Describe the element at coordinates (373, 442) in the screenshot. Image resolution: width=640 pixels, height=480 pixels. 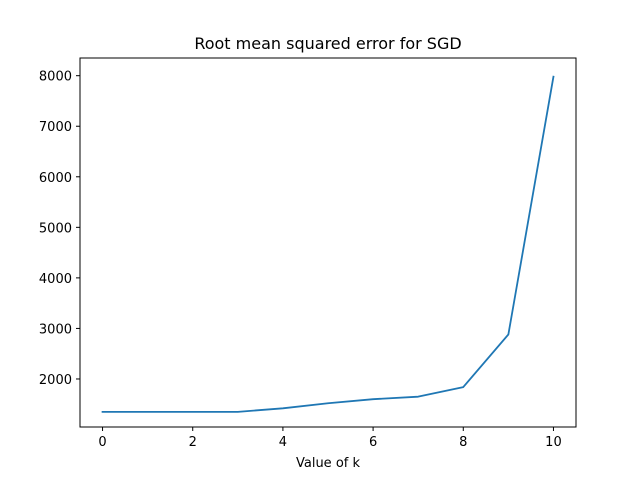
I see `x-tick-label: 6` at that location.